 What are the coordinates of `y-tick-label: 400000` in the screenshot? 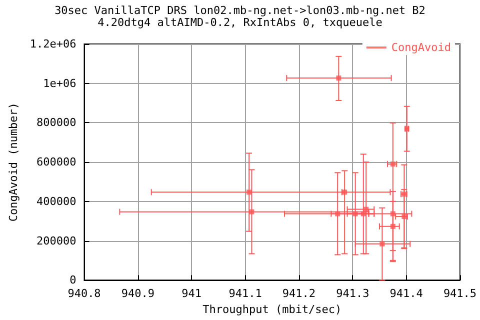 It's located at (56, 201).